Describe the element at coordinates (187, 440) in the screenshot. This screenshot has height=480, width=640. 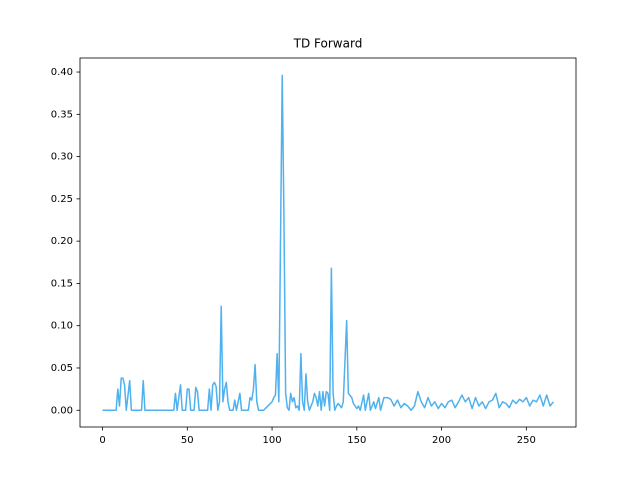
I see `x-tick-label: 50` at that location.